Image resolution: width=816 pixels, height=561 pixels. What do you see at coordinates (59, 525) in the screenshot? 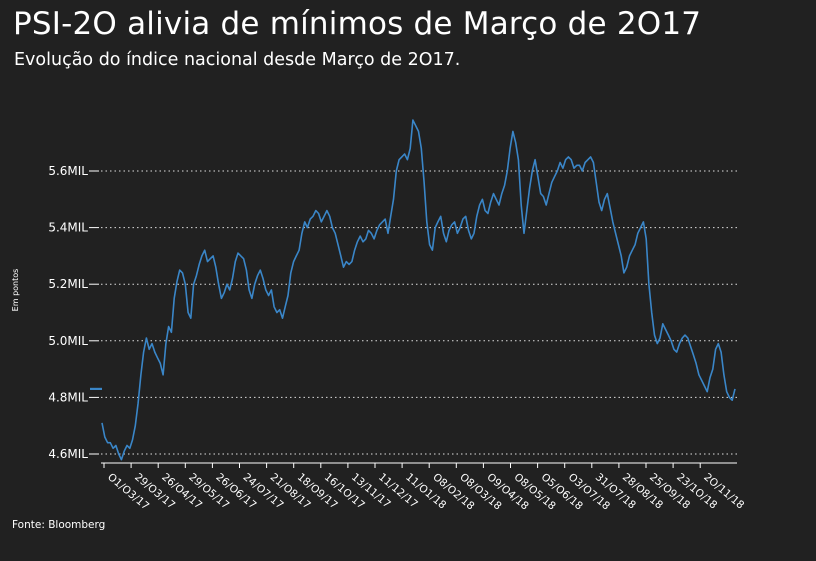
I see `source-note: Fonte: Bloomberg` at bounding box center [59, 525].